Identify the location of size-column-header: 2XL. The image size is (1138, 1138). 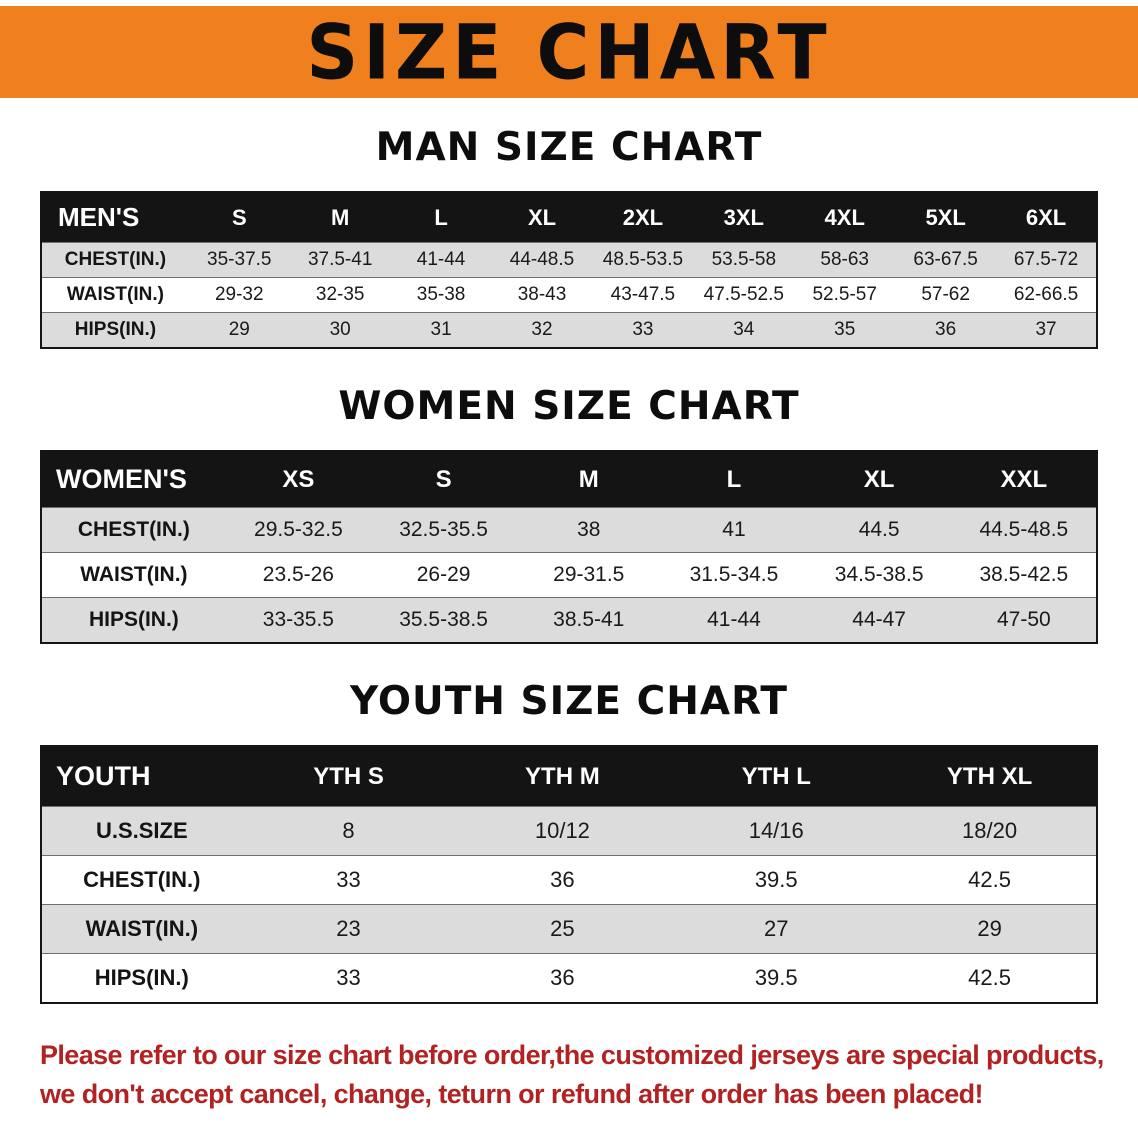
(643, 217).